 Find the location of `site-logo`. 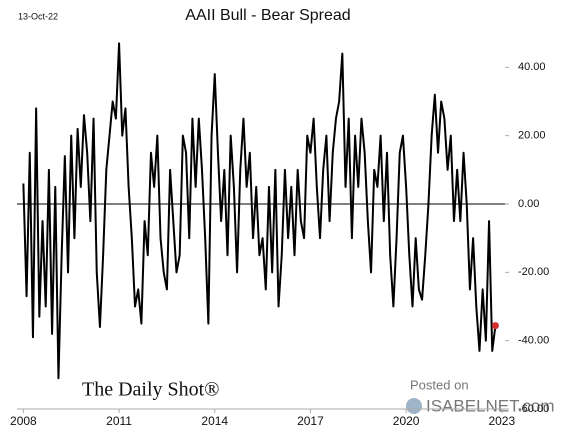

site-logo is located at coordinates (414, 406).